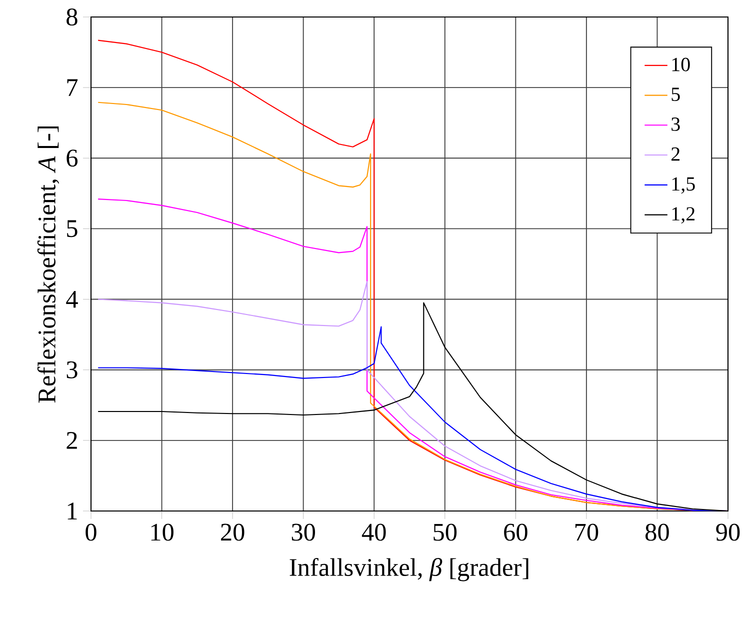 This screenshot has width=743, height=628. I want to click on y-tick-label: 6, so click(72, 158).